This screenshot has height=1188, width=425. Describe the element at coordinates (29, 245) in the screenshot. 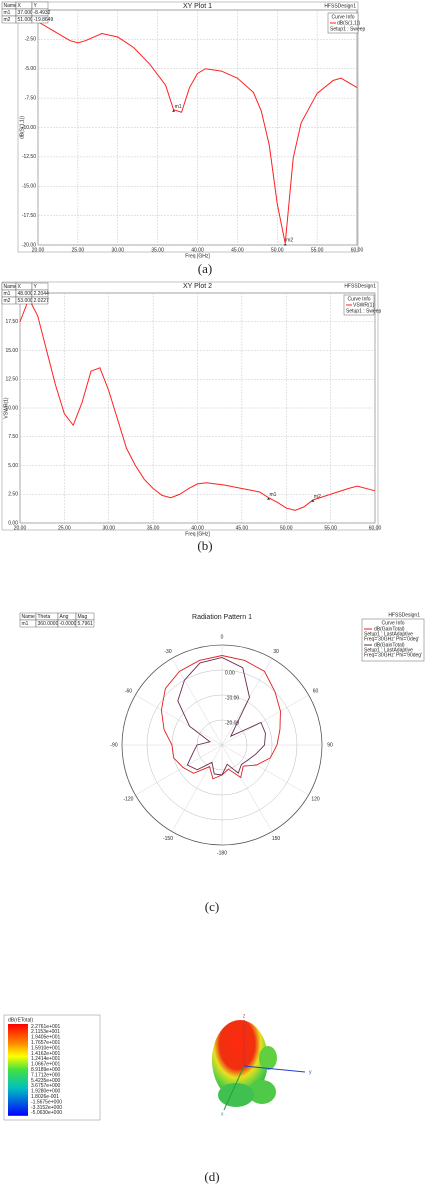

I see `y-tick-label: -20.00` at that location.